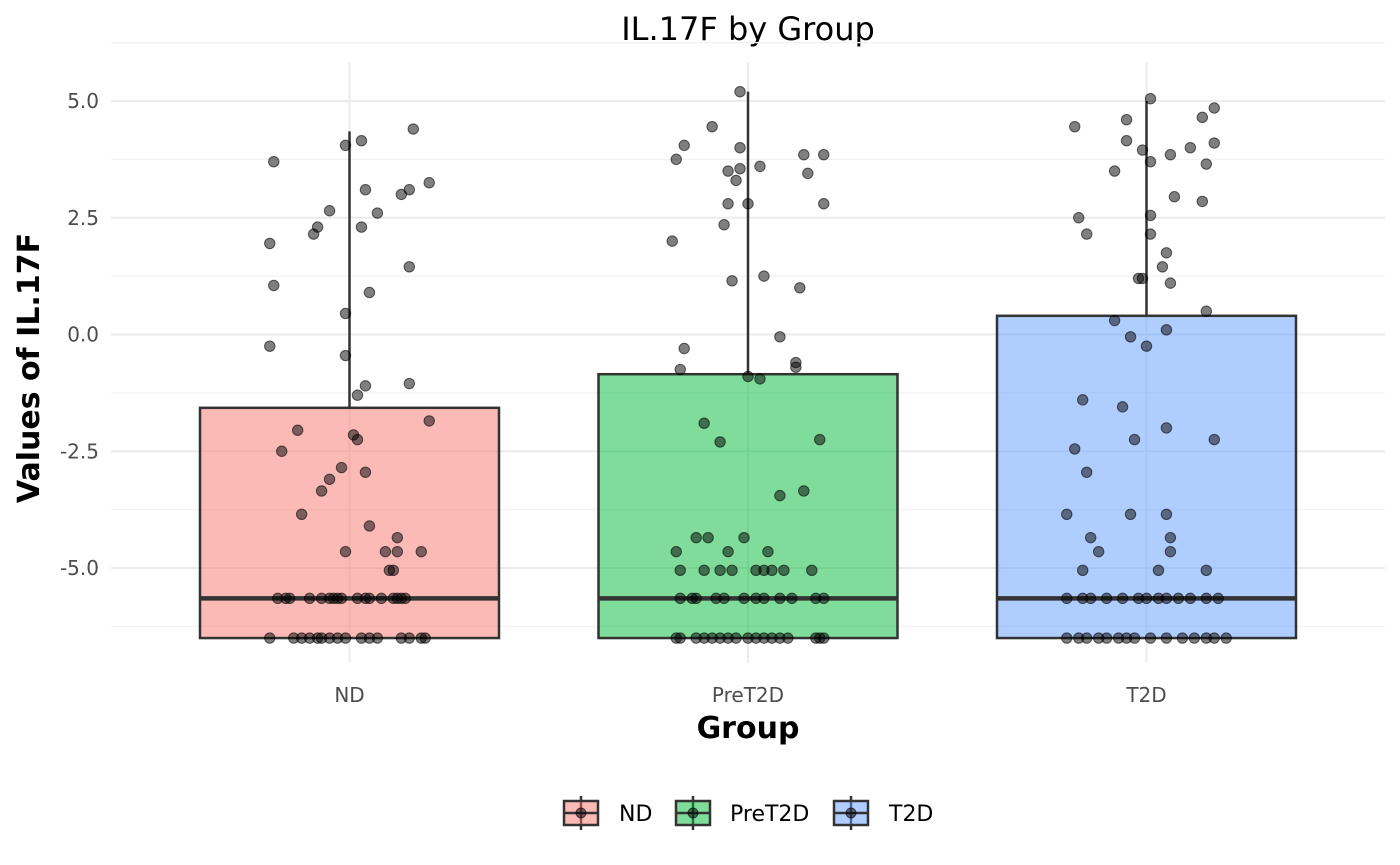  I want to click on legend: ND PreT2D T2D, so click(747, 813).